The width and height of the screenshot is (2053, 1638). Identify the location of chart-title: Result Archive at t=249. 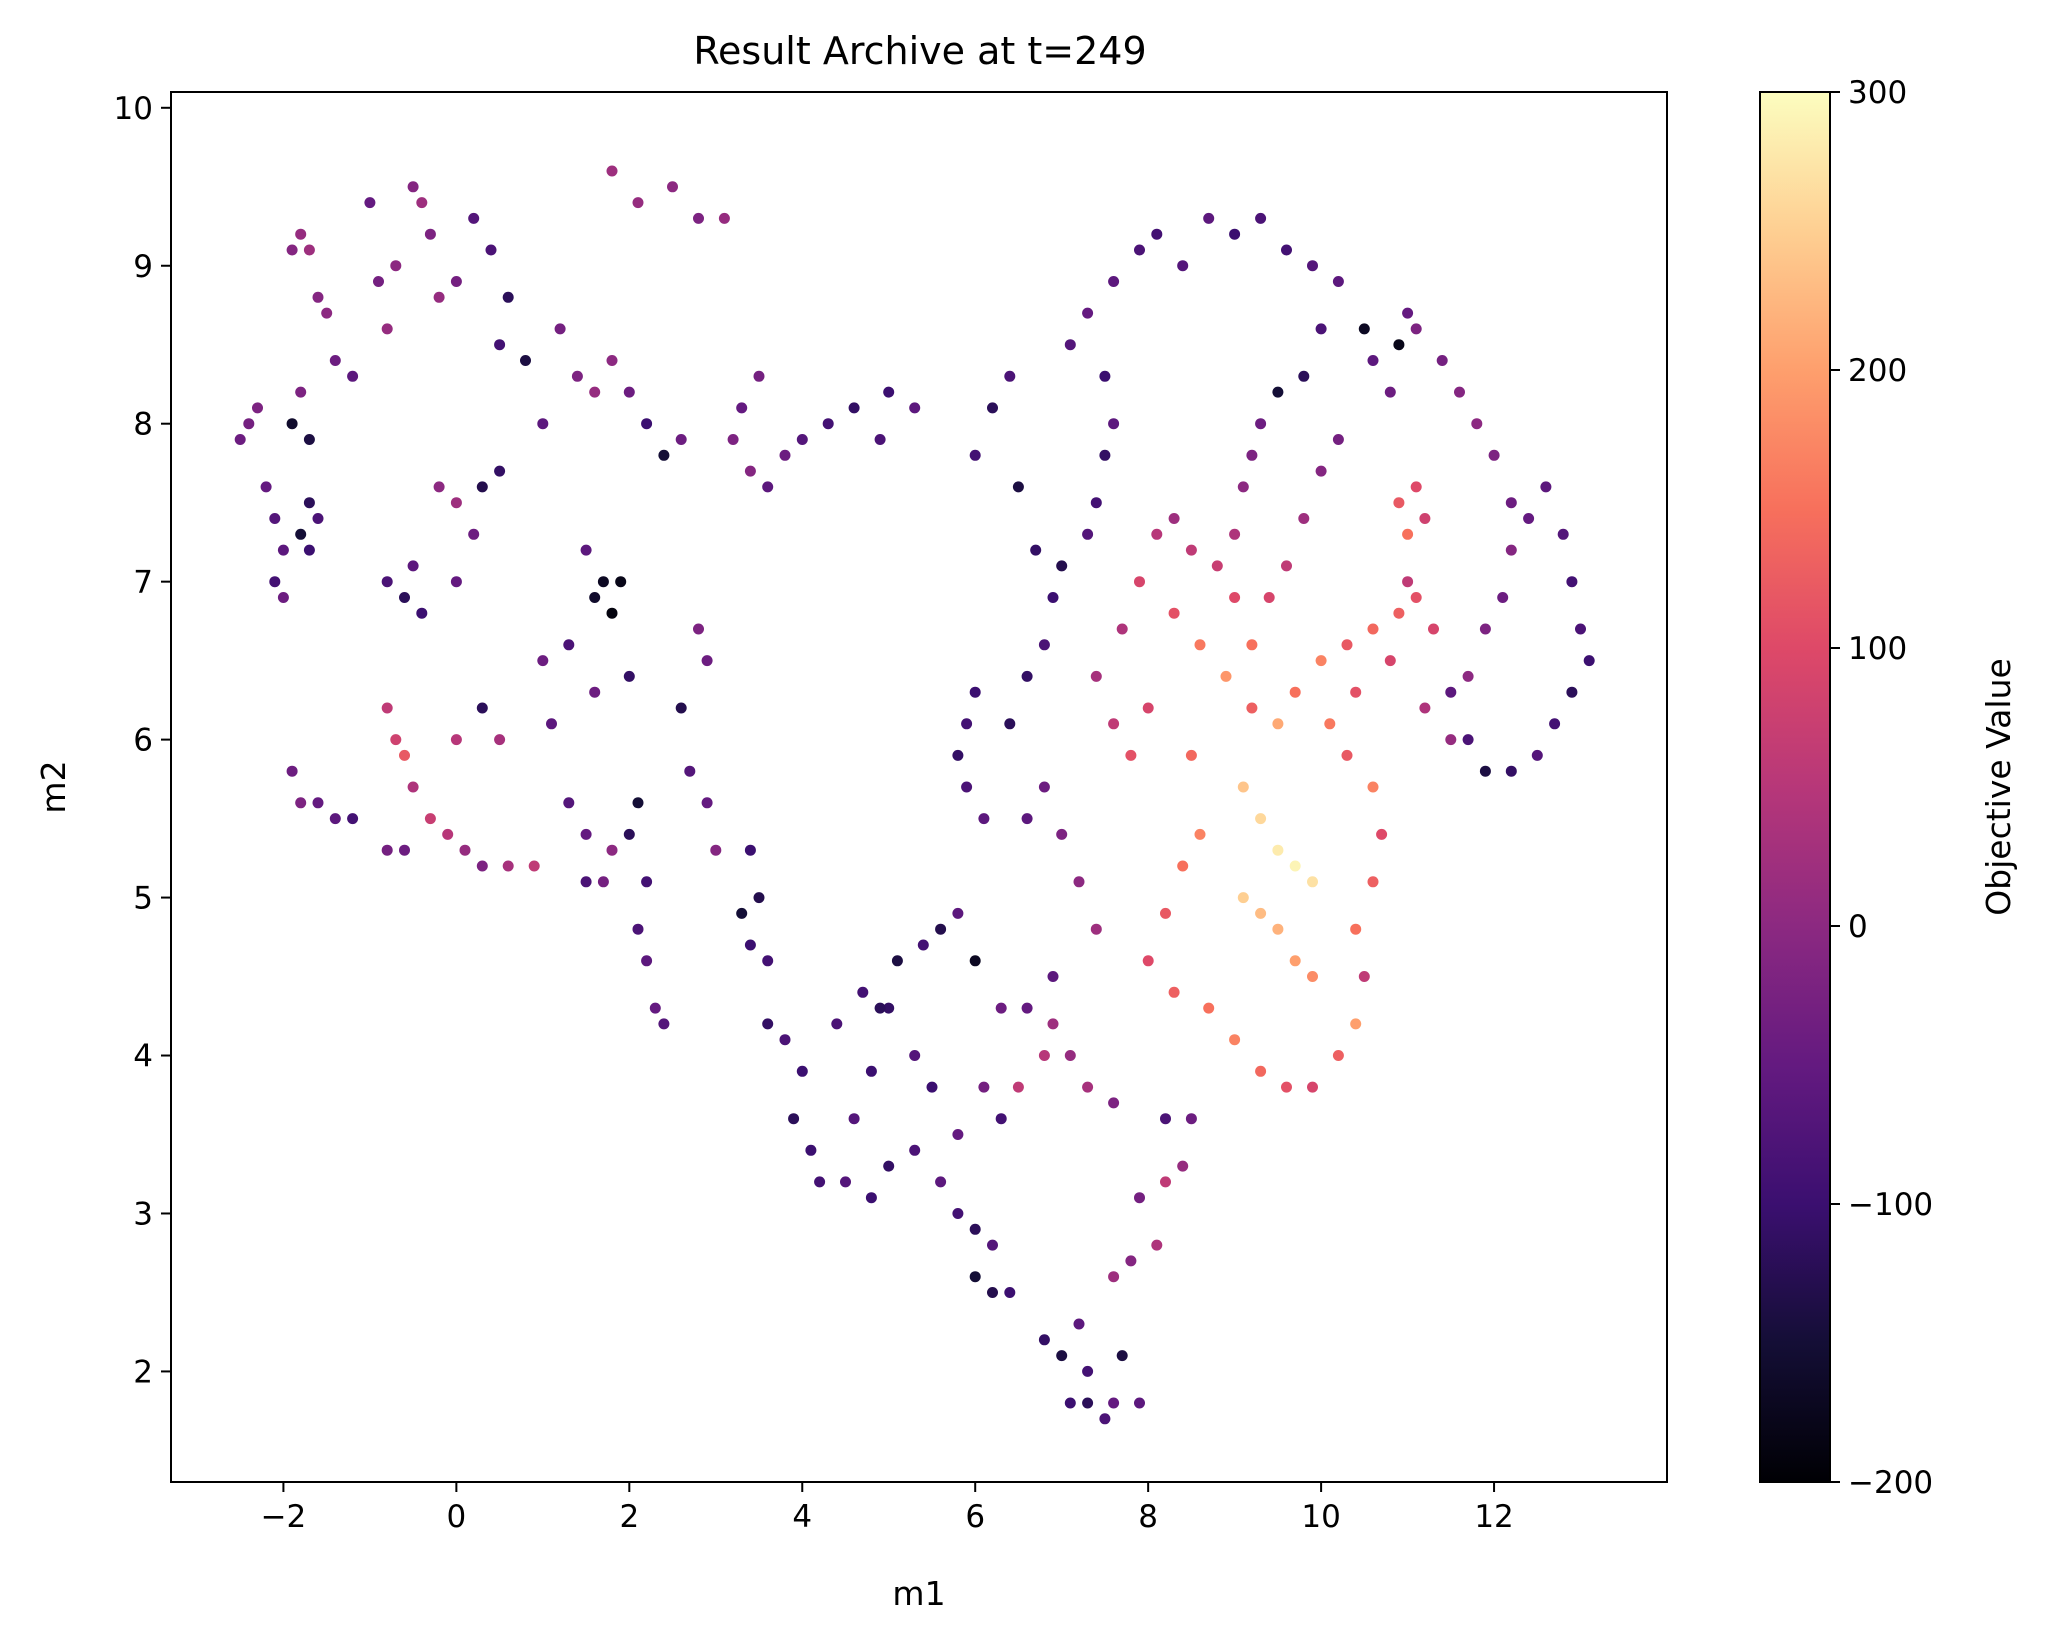
(919, 51).